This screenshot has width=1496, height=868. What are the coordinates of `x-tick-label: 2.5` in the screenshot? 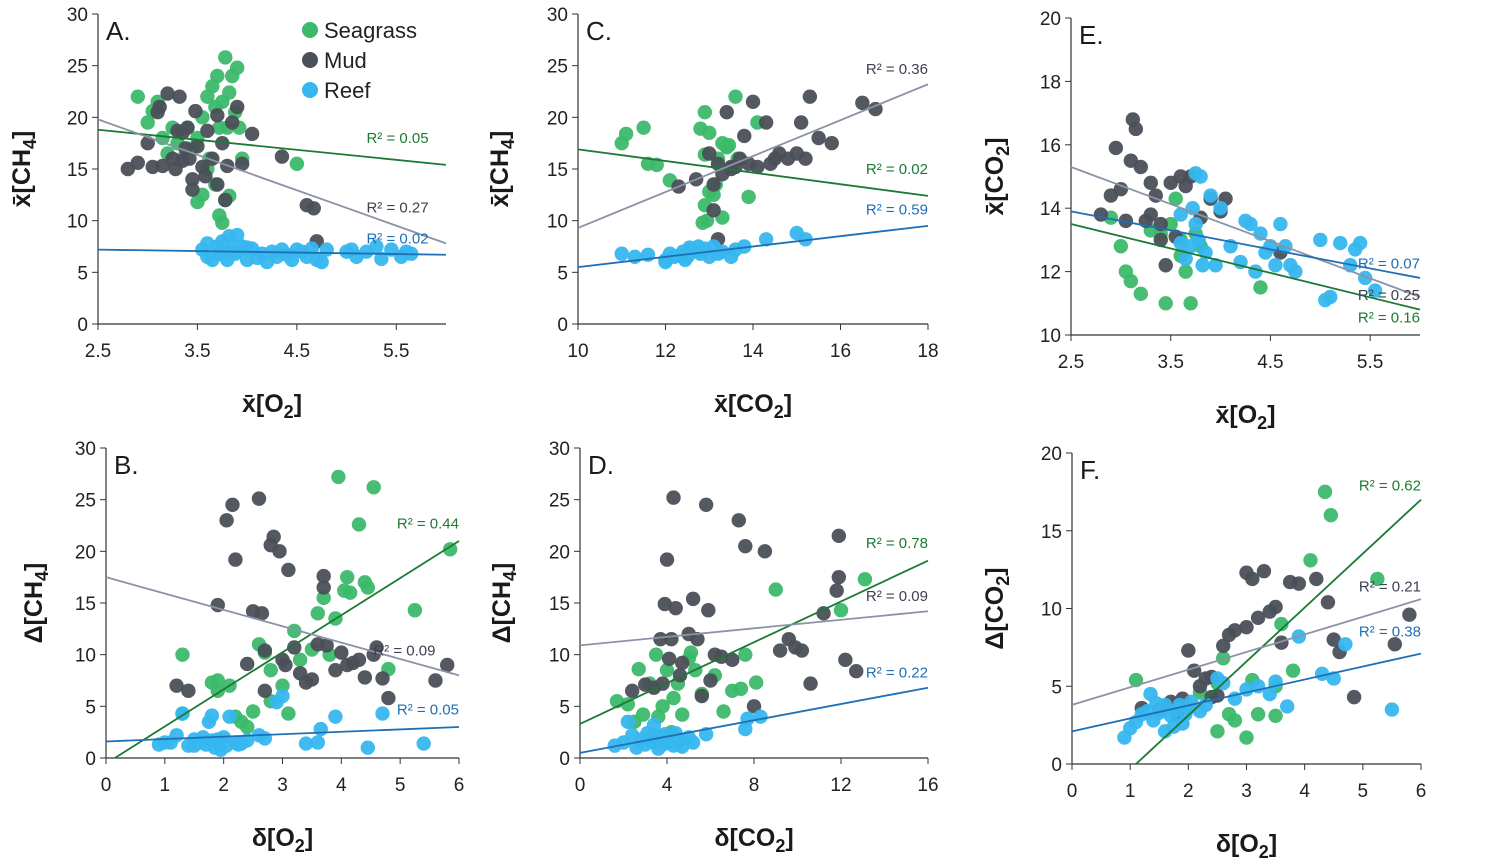 It's located at (1071, 362).